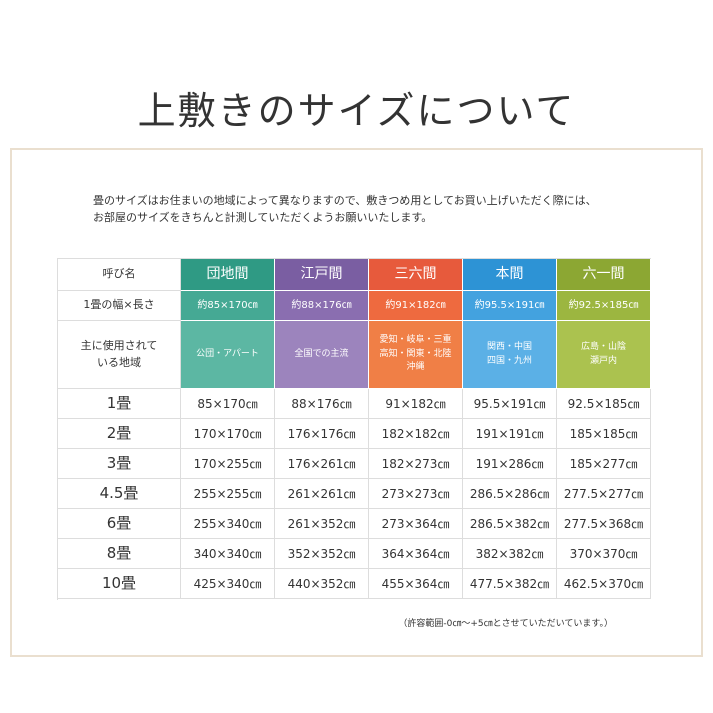 The width and height of the screenshot is (713, 713). I want to click on cell-text: 呼び名, so click(119, 274).